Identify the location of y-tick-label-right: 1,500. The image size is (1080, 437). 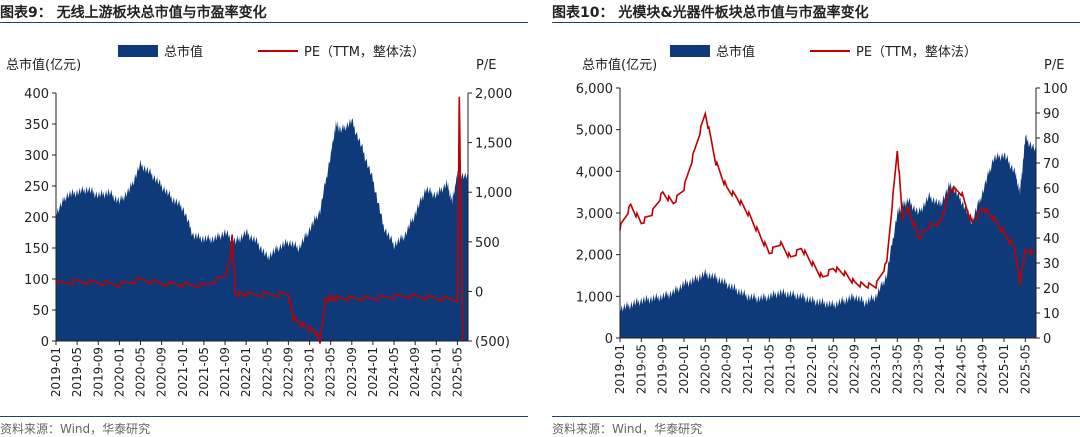
(493, 144).